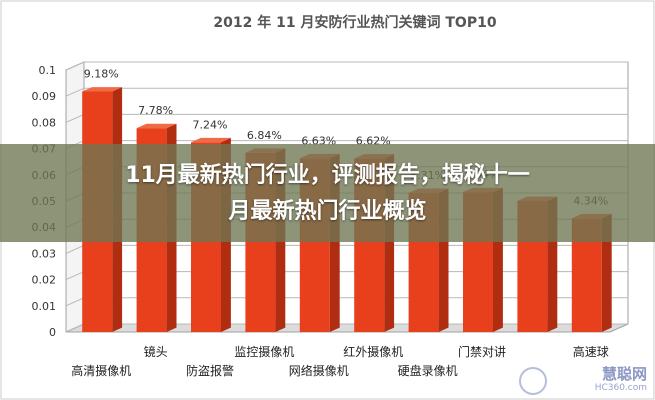  What do you see at coordinates (620, 388) in the screenshot?
I see `watermark-url: HC360.com` at bounding box center [620, 388].